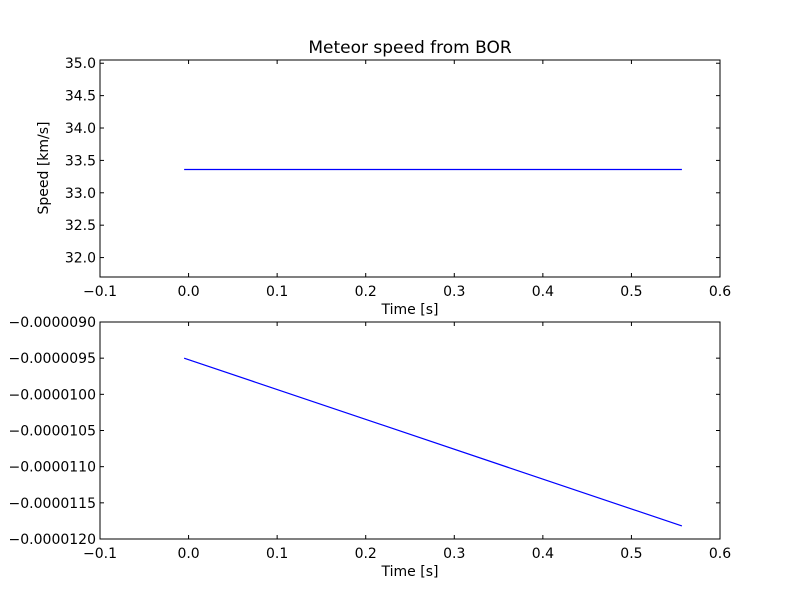 The width and height of the screenshot is (800, 600). What do you see at coordinates (80, 97) in the screenshot?
I see `y-tick-label: 34.5` at bounding box center [80, 97].